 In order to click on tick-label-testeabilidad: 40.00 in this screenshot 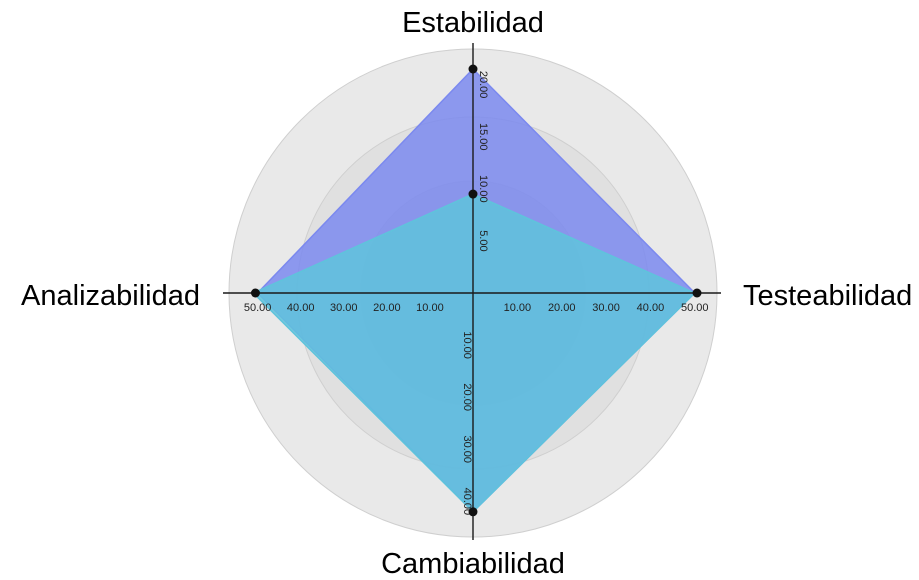, I will do `click(651, 308)`.